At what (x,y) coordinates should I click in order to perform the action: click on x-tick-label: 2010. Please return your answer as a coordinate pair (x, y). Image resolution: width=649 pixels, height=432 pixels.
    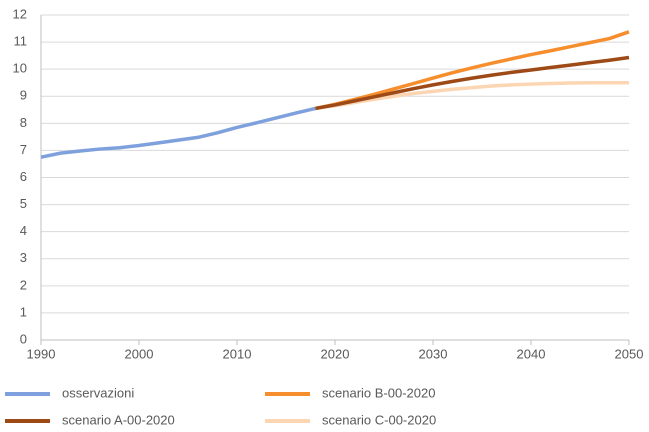
    Looking at the image, I should click on (237, 353).